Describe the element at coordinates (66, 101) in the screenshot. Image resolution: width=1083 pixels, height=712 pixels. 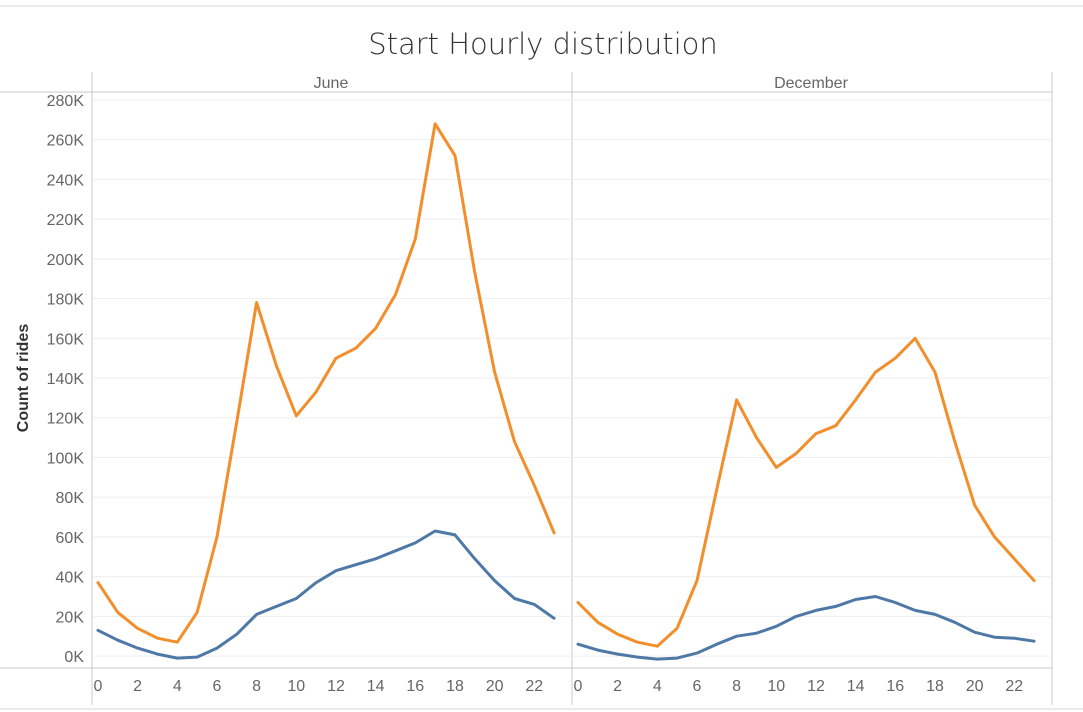
I see `y-tick-label: 280K` at that location.